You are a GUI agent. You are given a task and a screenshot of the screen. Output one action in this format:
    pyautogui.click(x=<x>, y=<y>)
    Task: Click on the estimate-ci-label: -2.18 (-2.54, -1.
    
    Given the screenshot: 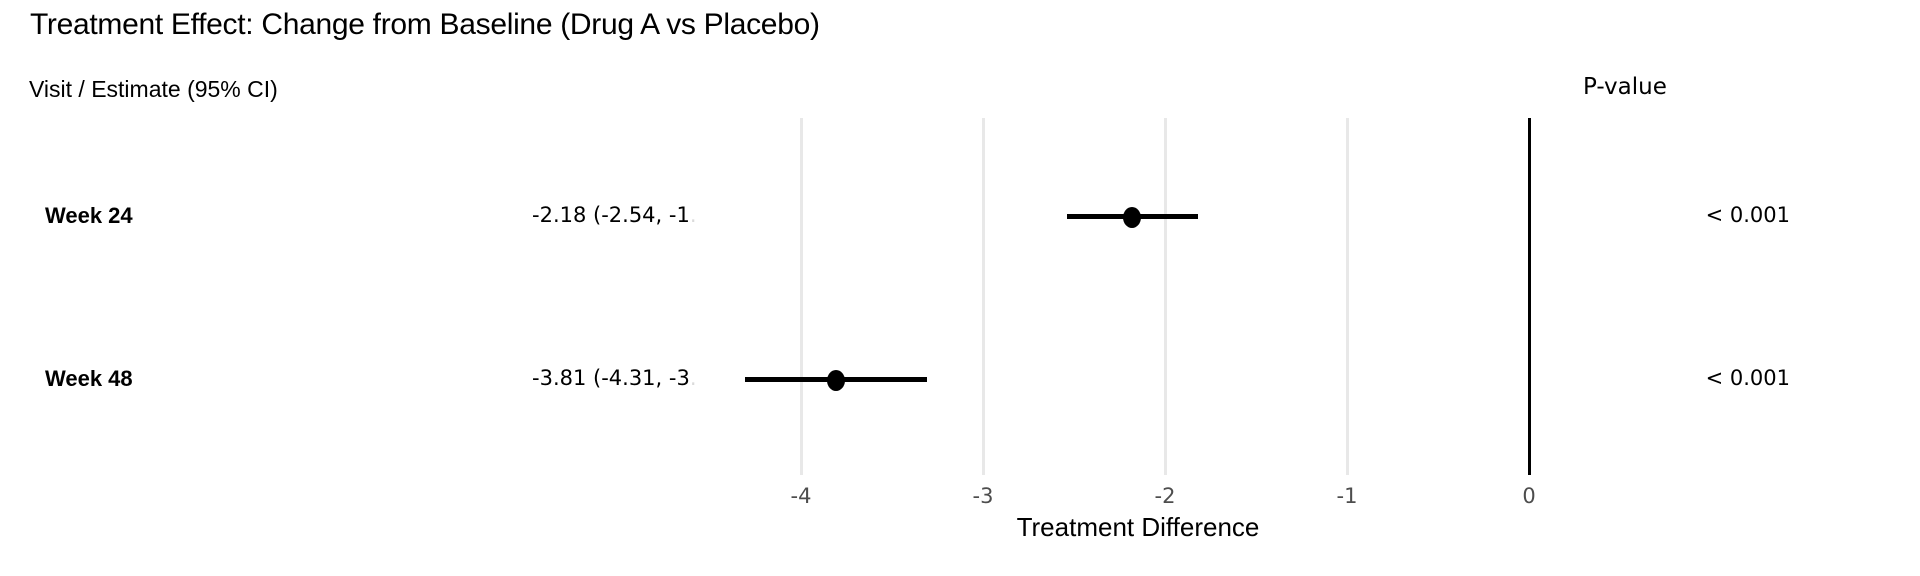 What is the action you would take?
    pyautogui.click(x=614, y=215)
    